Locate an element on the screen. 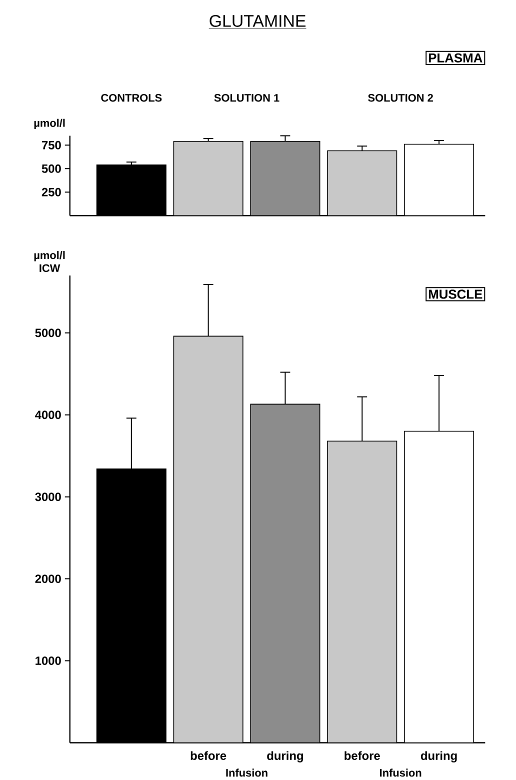 The height and width of the screenshot is (780, 516). y-tick-label: 250 is located at coordinates (51, 192).